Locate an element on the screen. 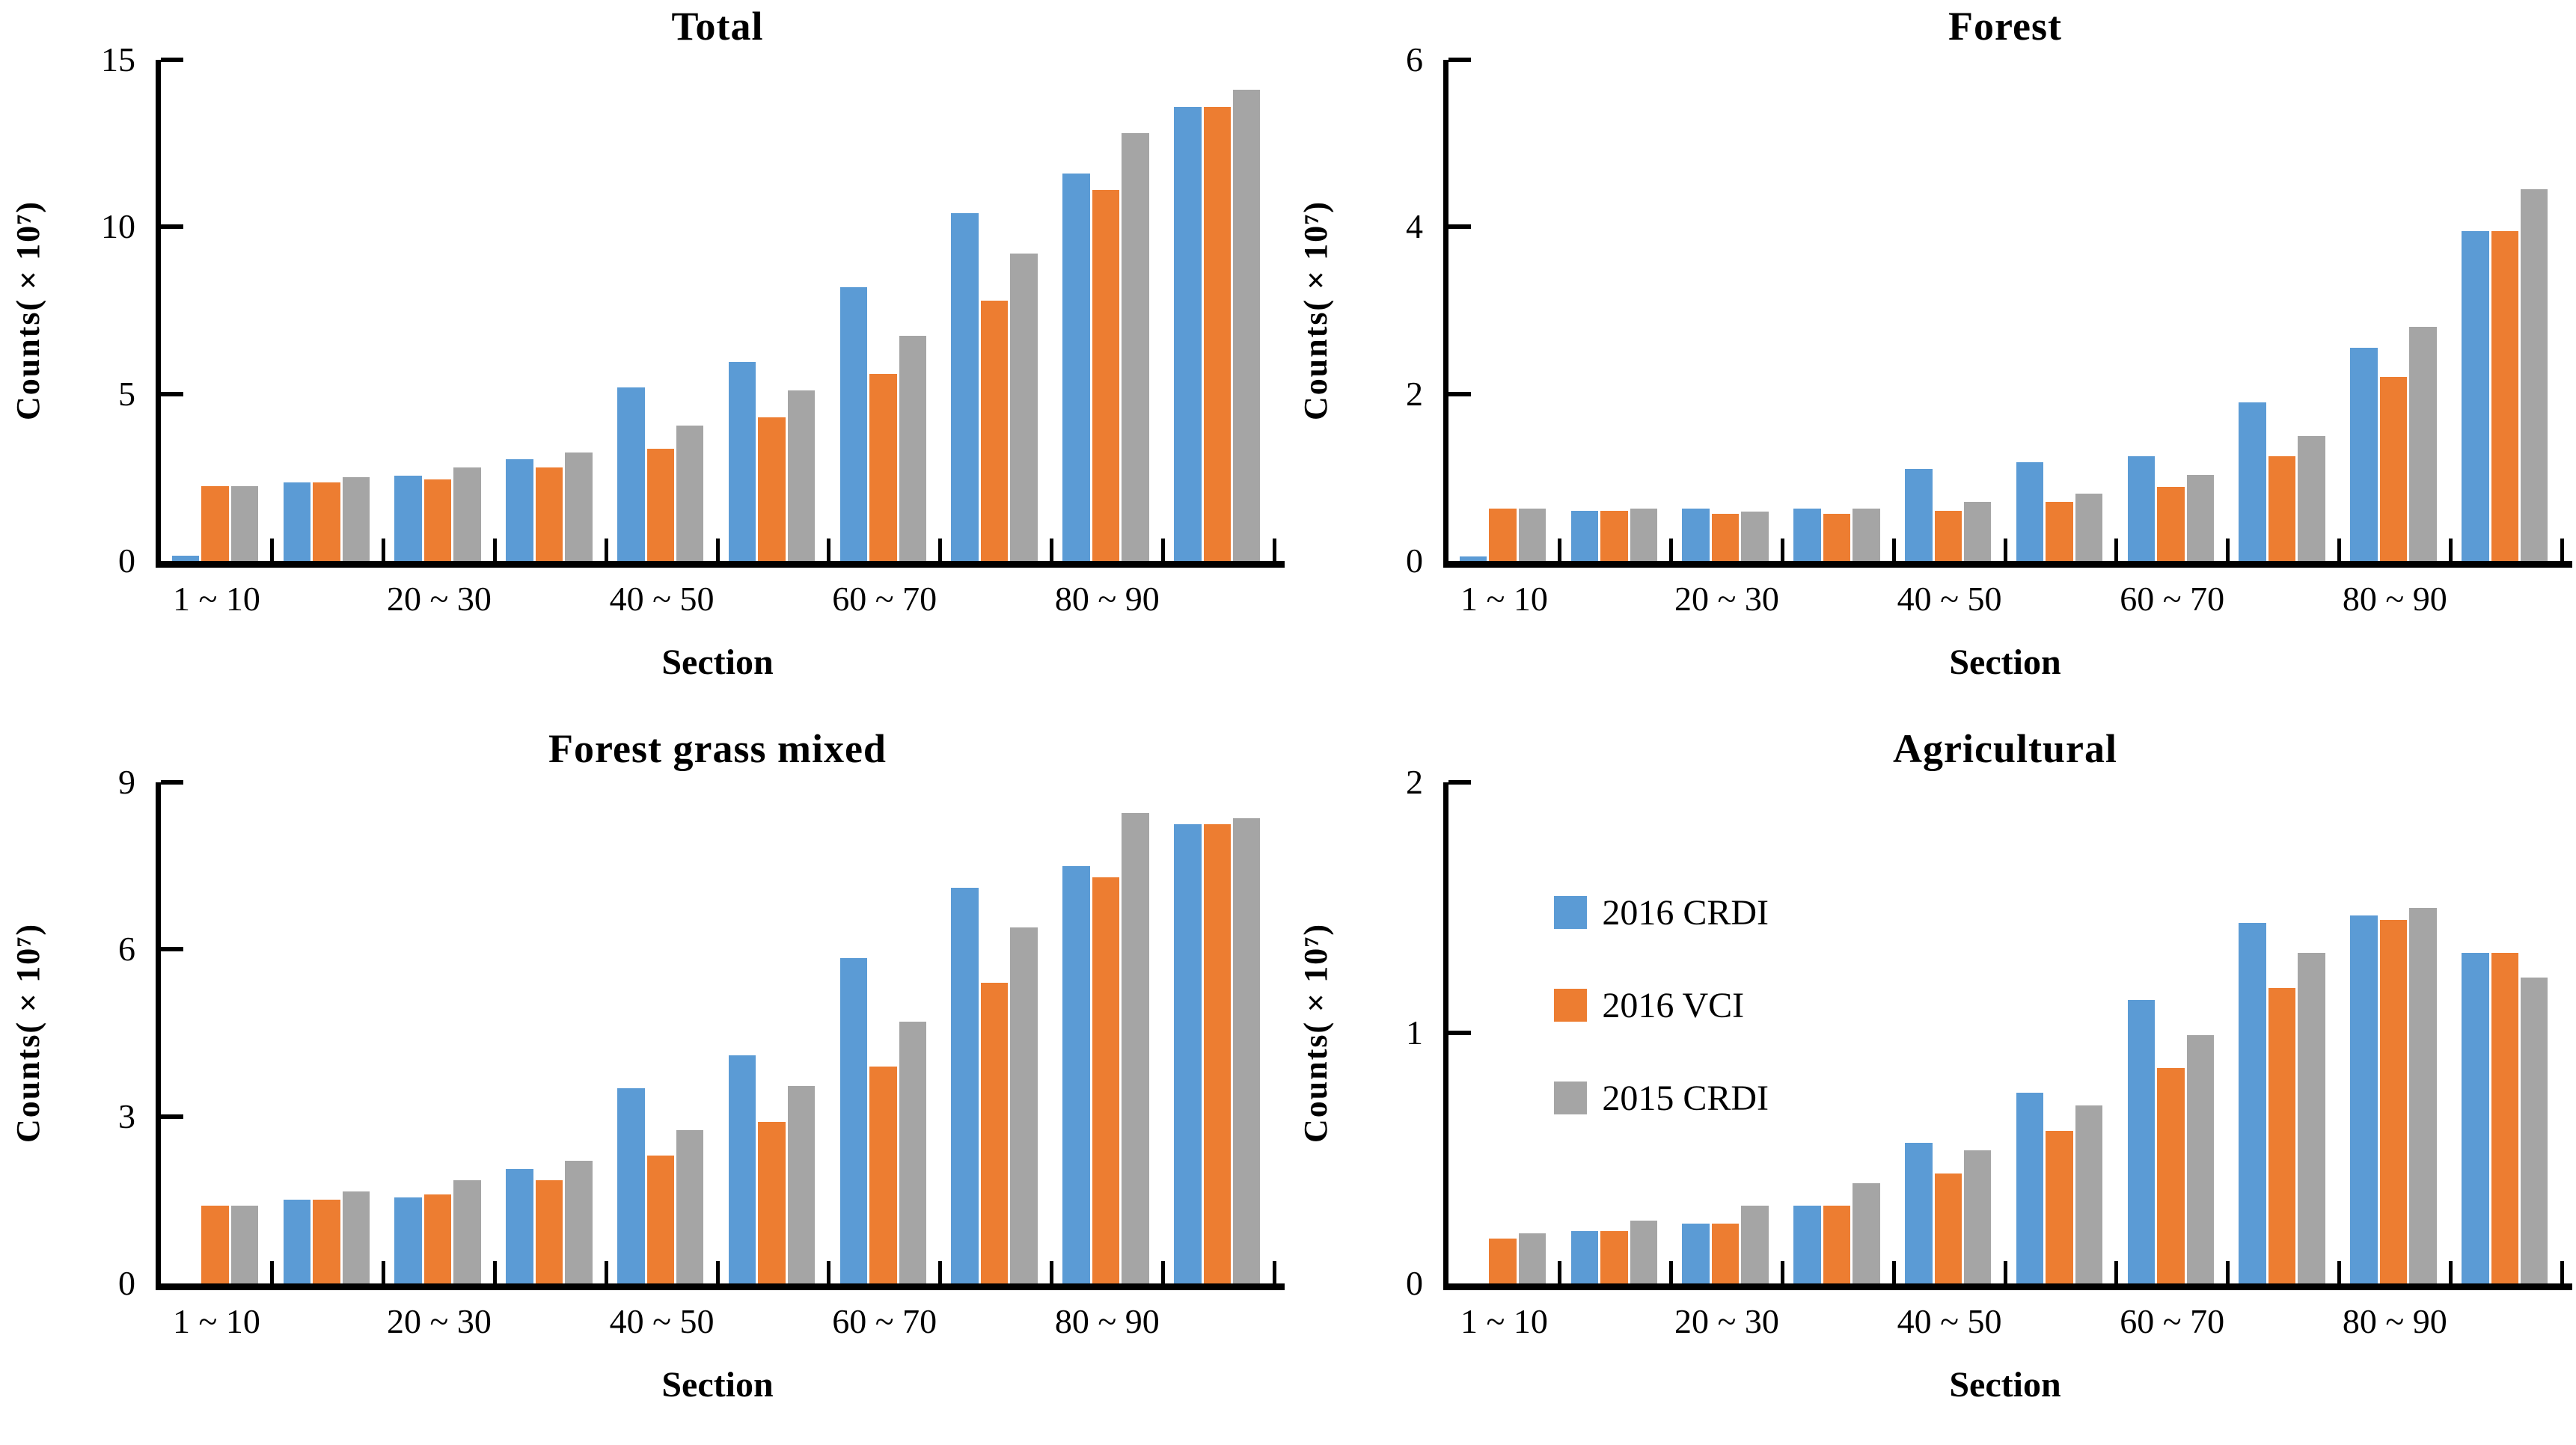 The width and height of the screenshot is (2576, 1445). legend-label: 2015 CRDI is located at coordinates (1685, 1098).